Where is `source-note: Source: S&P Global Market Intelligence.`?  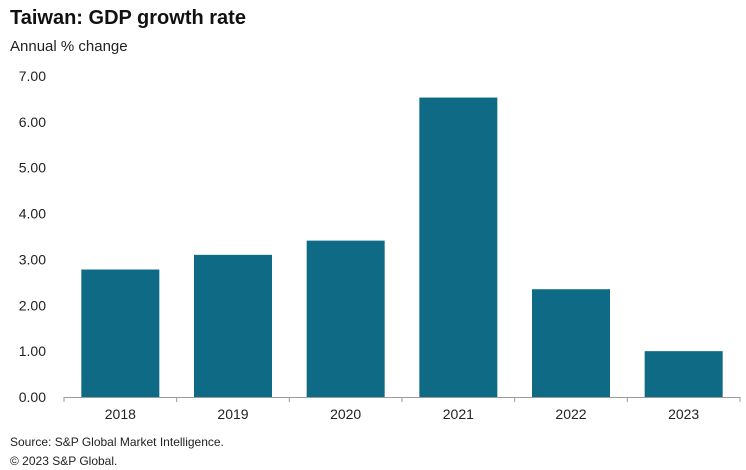 source-note: Source: S&P Global Market Intelligence. is located at coordinates (117, 442).